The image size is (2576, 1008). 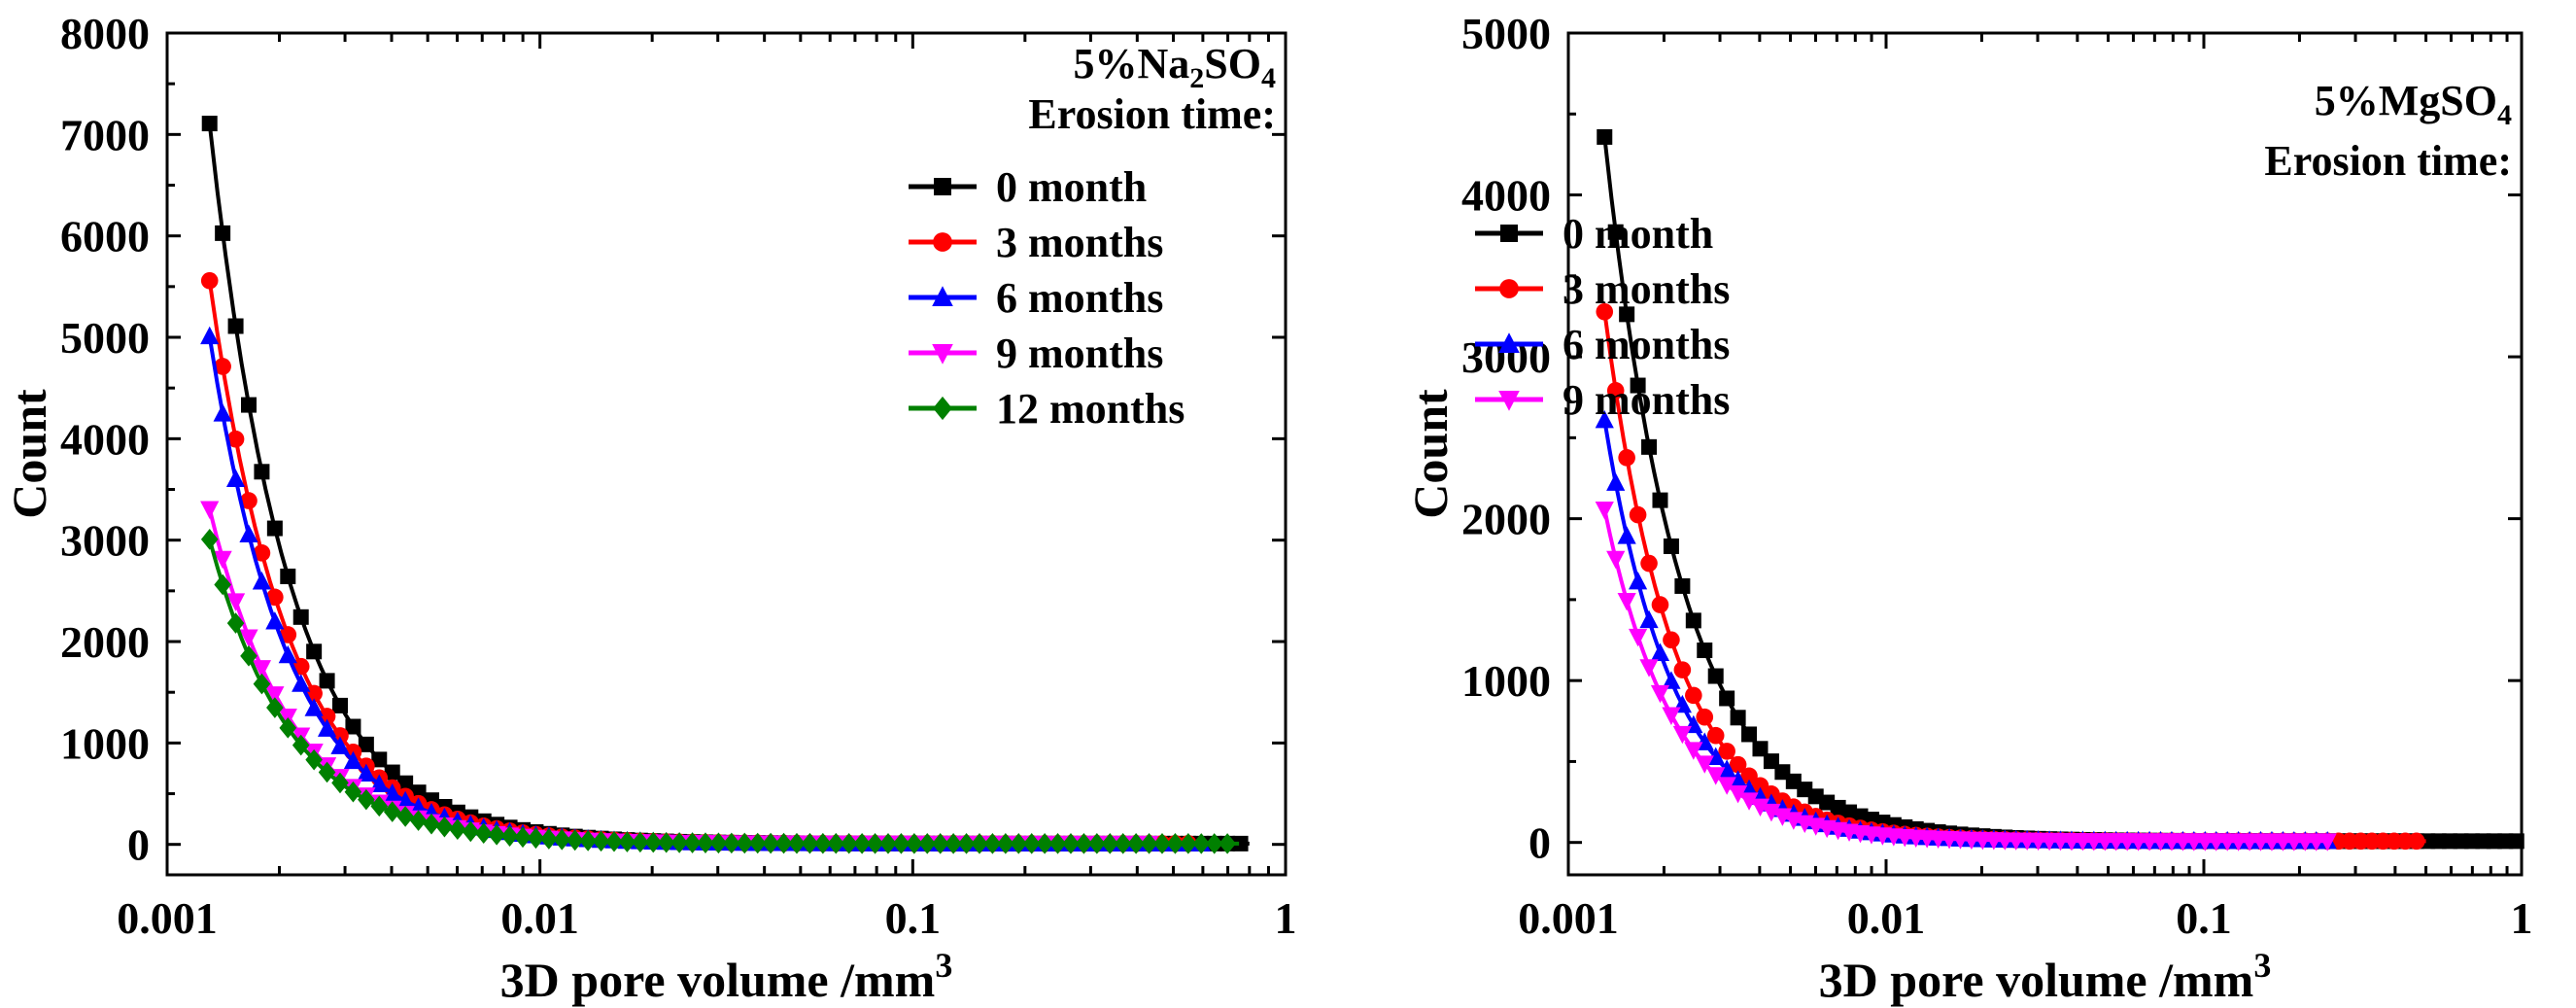 I want to click on y-tick-label: 8000, so click(x=105, y=33).